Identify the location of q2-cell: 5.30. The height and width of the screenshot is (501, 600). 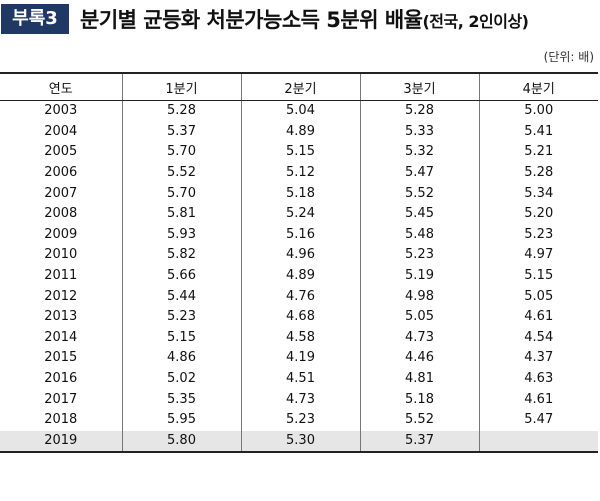
(300, 442).